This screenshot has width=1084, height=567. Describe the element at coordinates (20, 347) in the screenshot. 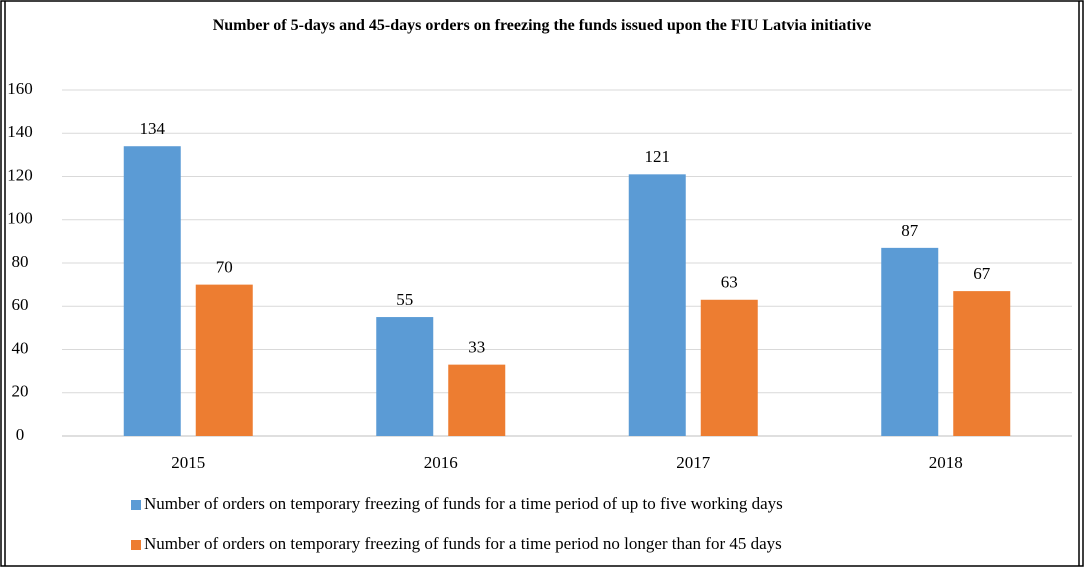

I see `y-tick-label: 40` at that location.